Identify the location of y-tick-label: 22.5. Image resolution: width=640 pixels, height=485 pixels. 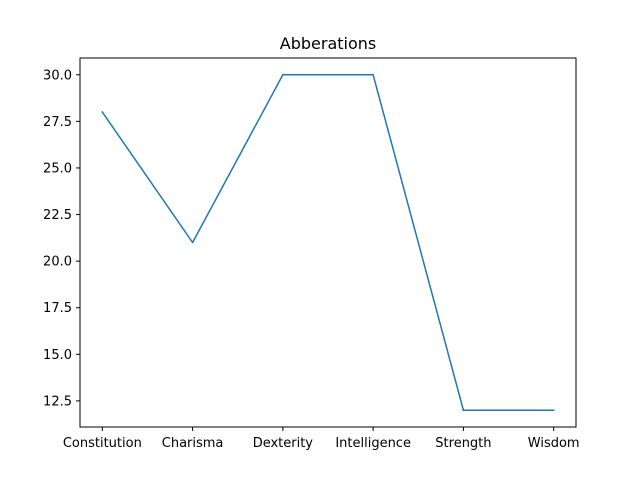
(57, 215).